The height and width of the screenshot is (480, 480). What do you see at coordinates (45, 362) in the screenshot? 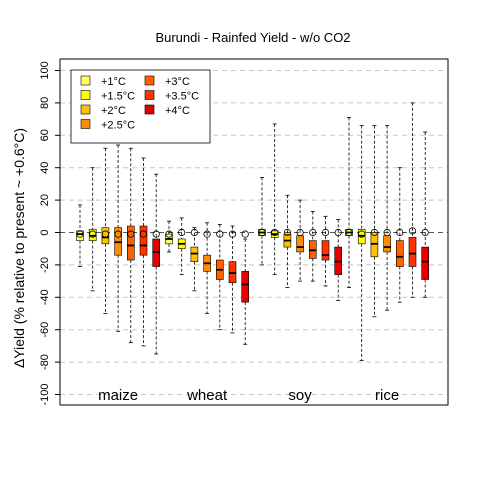
I see `y-tick-label: -80` at bounding box center [45, 362].